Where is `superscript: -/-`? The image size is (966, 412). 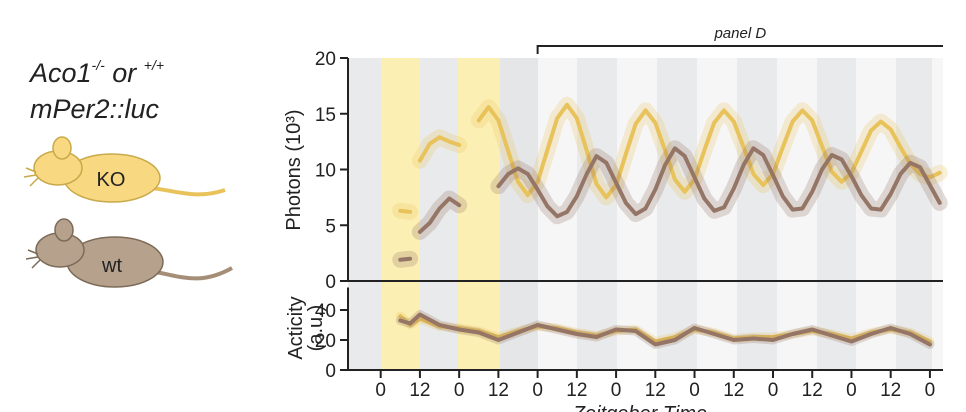
superscript: -/- is located at coordinates (99, 65).